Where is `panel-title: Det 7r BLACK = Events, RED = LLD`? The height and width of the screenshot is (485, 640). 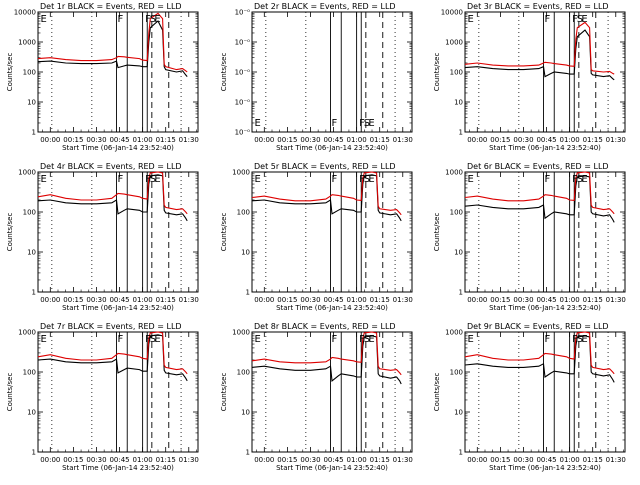 panel-title: Det 7r BLACK = Events, RED = LLD is located at coordinates (111, 326).